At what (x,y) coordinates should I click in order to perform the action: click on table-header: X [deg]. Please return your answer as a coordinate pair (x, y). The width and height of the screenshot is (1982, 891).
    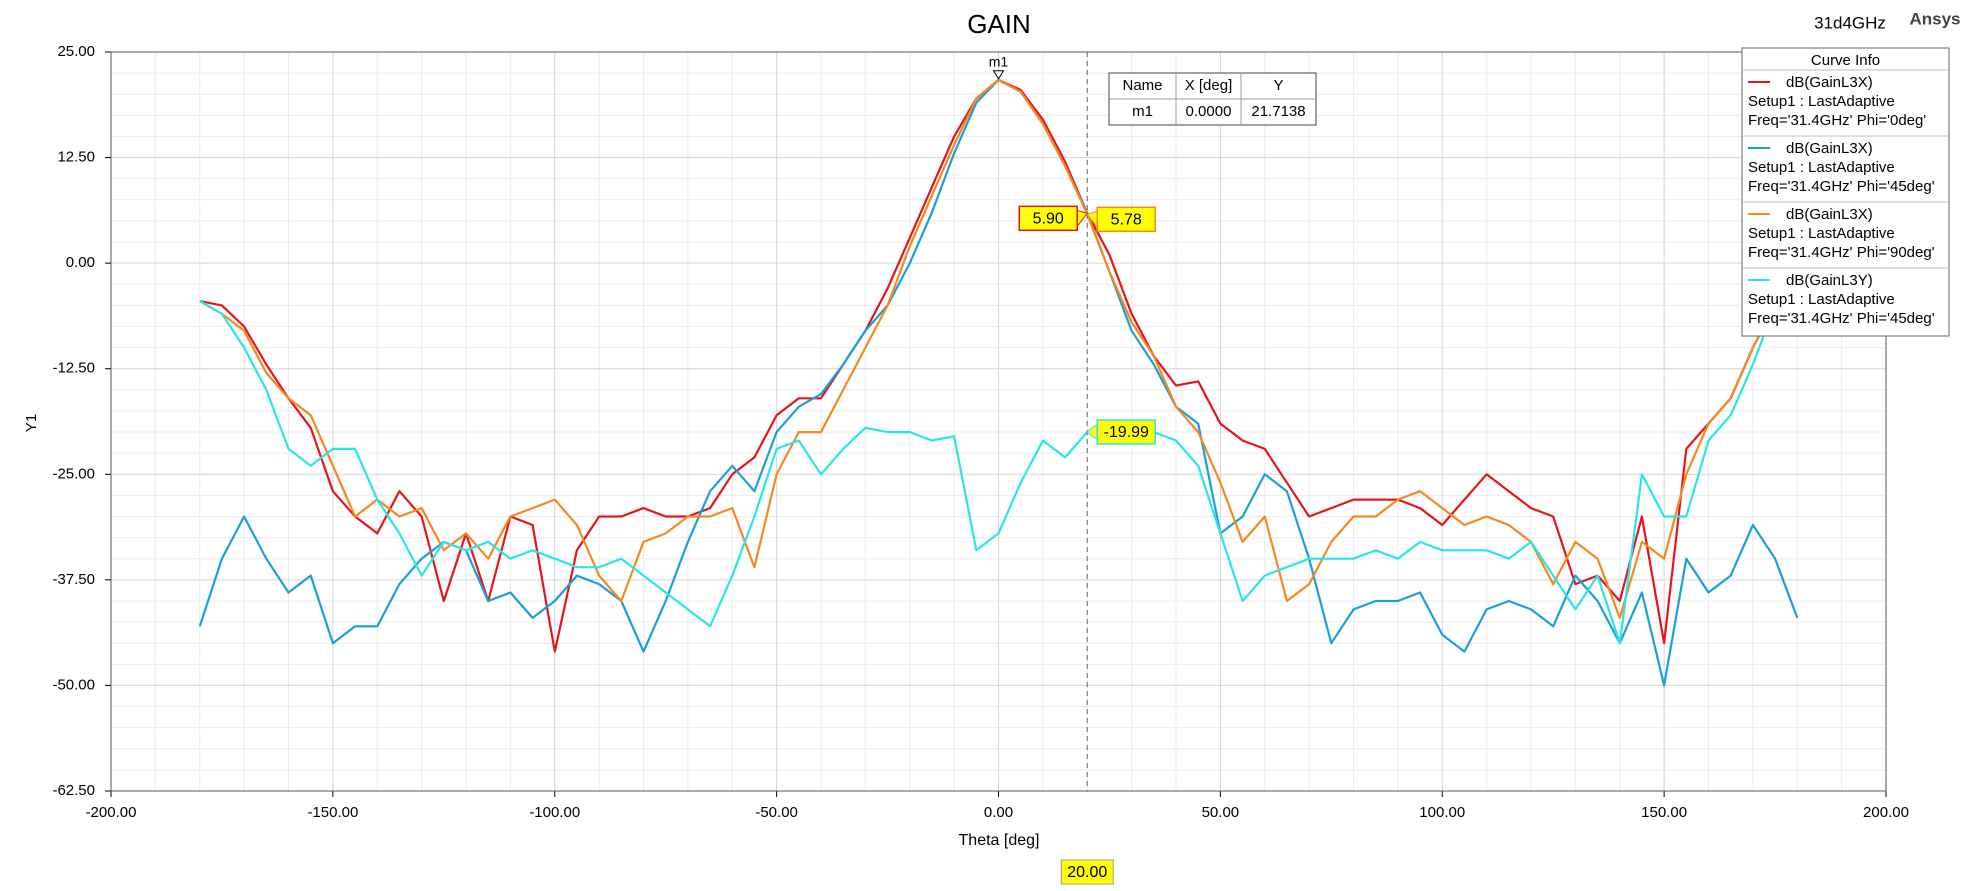
    Looking at the image, I should click on (1209, 85).